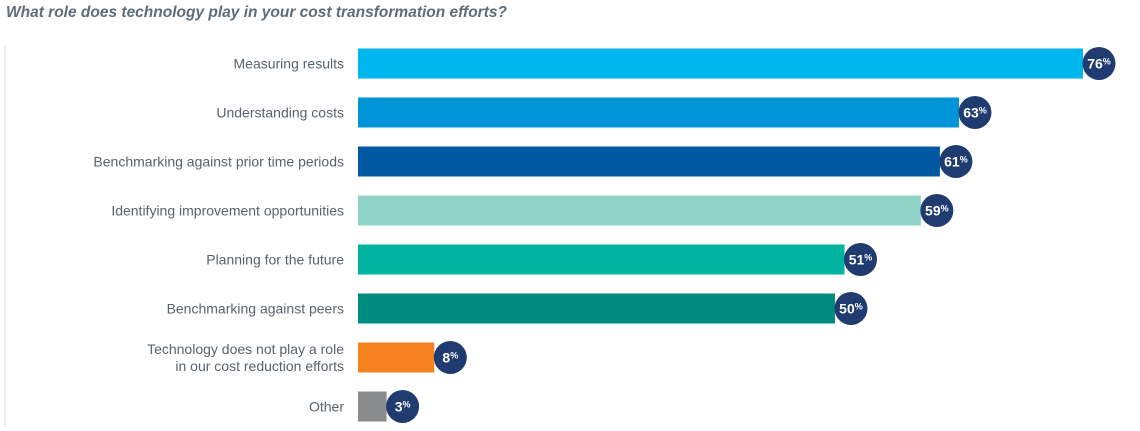 The width and height of the screenshot is (1140, 431). Describe the element at coordinates (289, 64) in the screenshot. I see `category-label: Measuring results` at that location.